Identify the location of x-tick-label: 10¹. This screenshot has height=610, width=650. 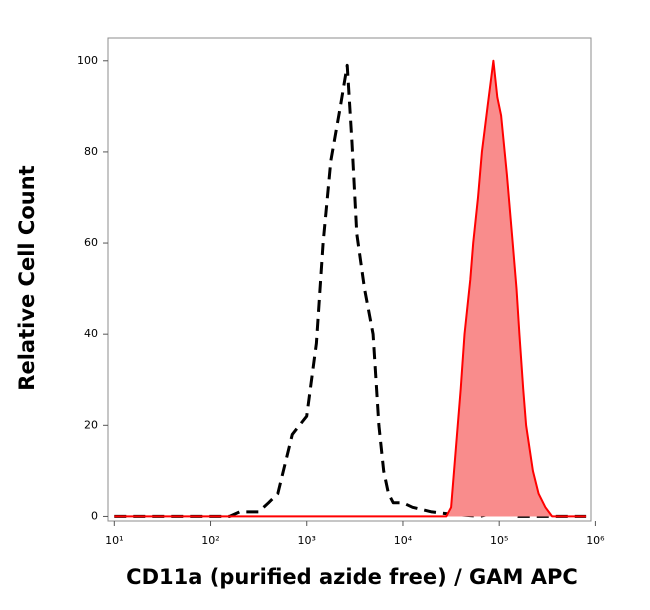
(114, 540).